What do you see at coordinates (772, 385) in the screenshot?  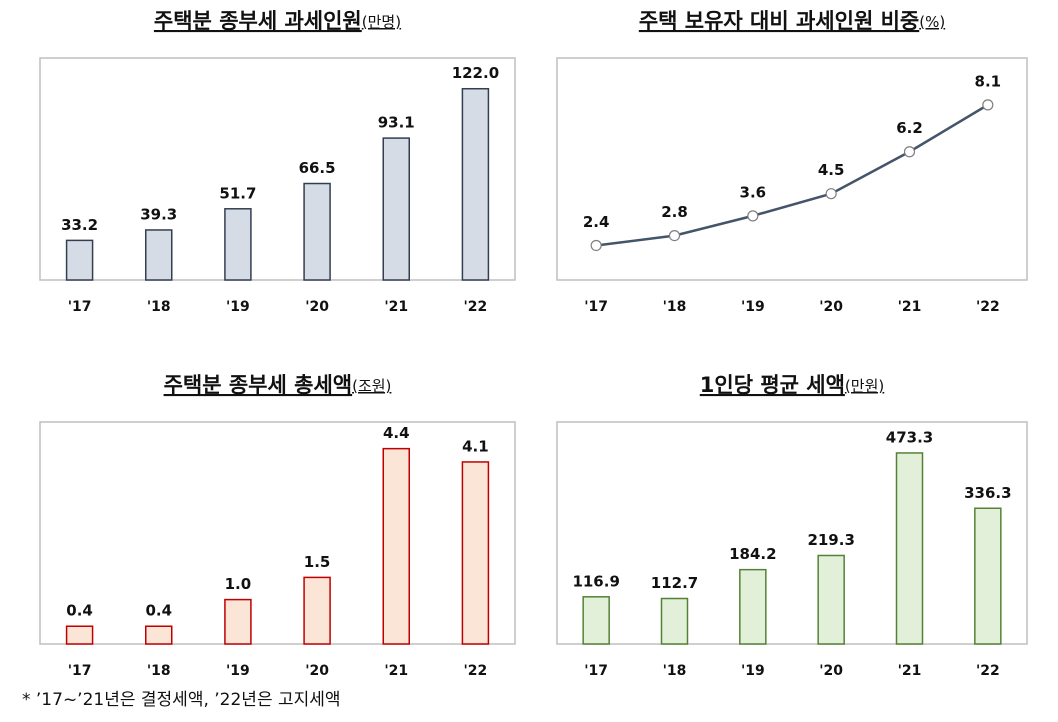 I see `title-text: 1인당 평균 세액` at bounding box center [772, 385].